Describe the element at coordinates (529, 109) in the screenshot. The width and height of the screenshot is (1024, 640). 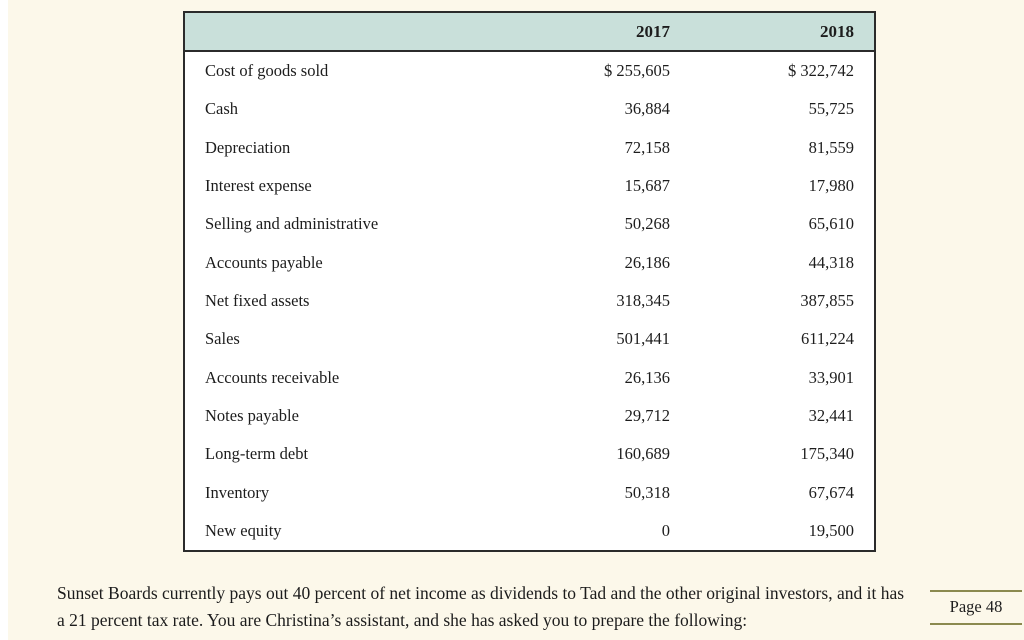
I see `table-row: Cash 36,884 55,725` at that location.